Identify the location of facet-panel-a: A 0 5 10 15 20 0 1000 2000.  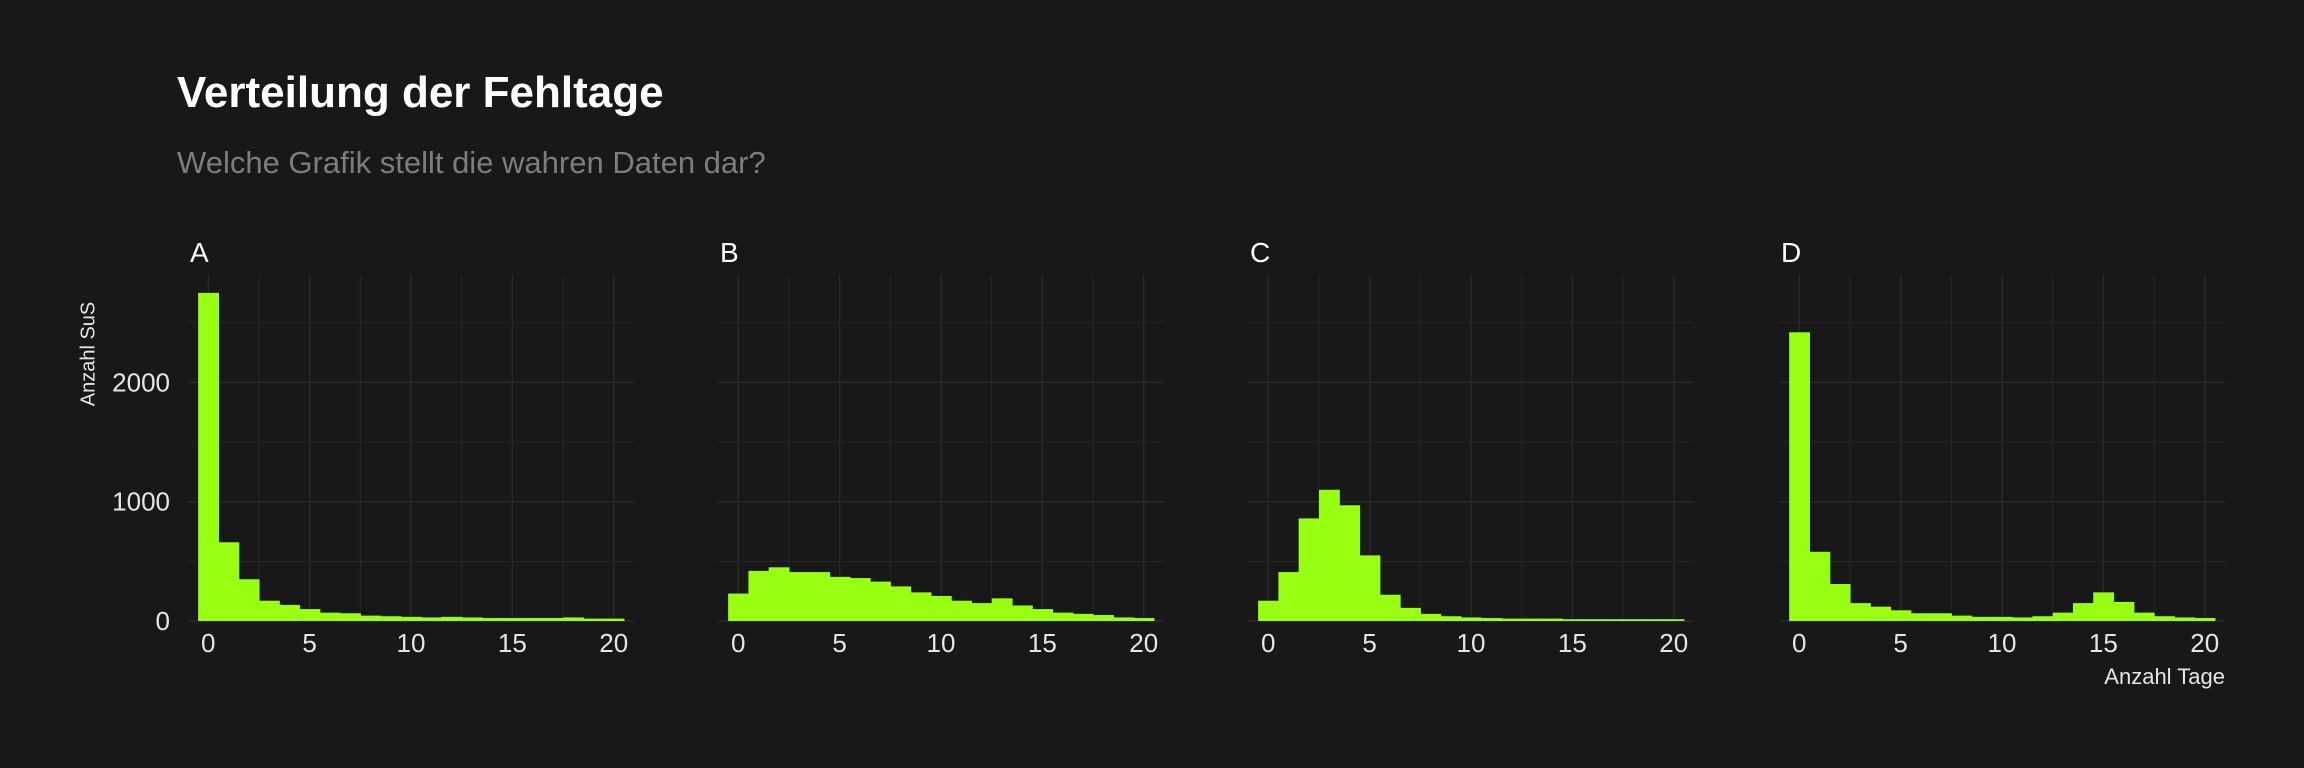
(373, 447).